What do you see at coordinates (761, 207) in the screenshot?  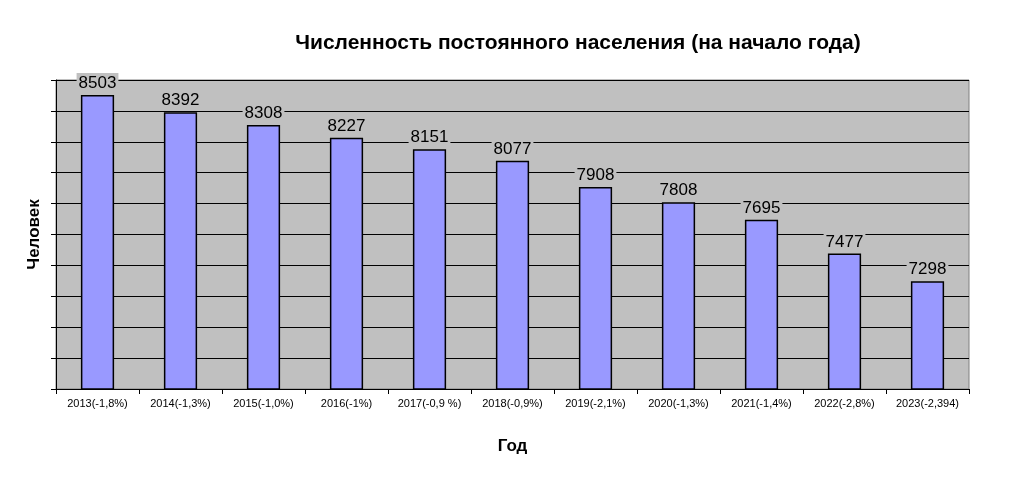 I see `data-label: 7695` at bounding box center [761, 207].